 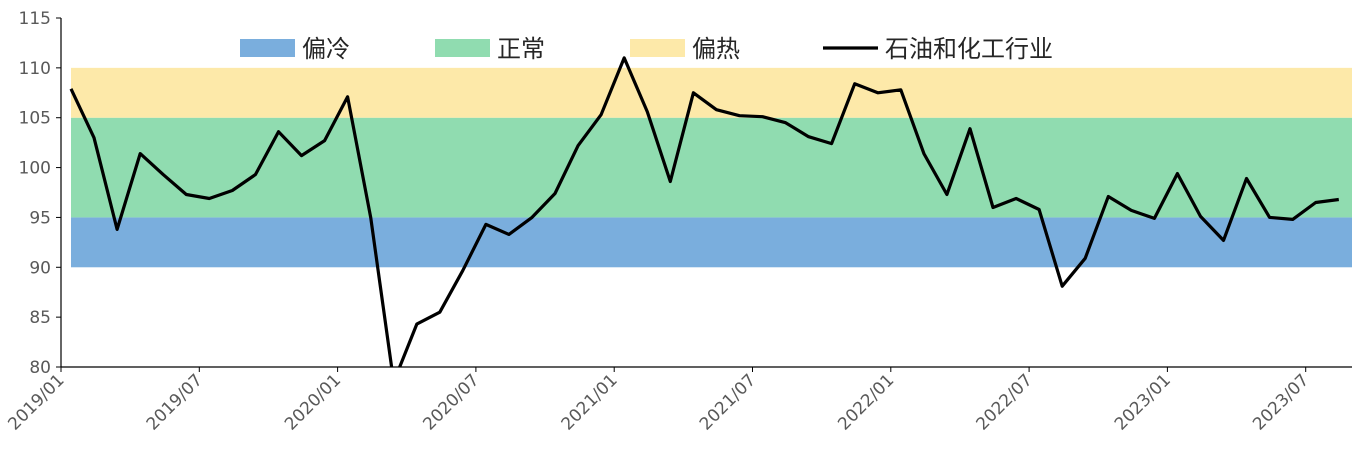 I want to click on y-tick-label: 105, so click(x=35, y=119).